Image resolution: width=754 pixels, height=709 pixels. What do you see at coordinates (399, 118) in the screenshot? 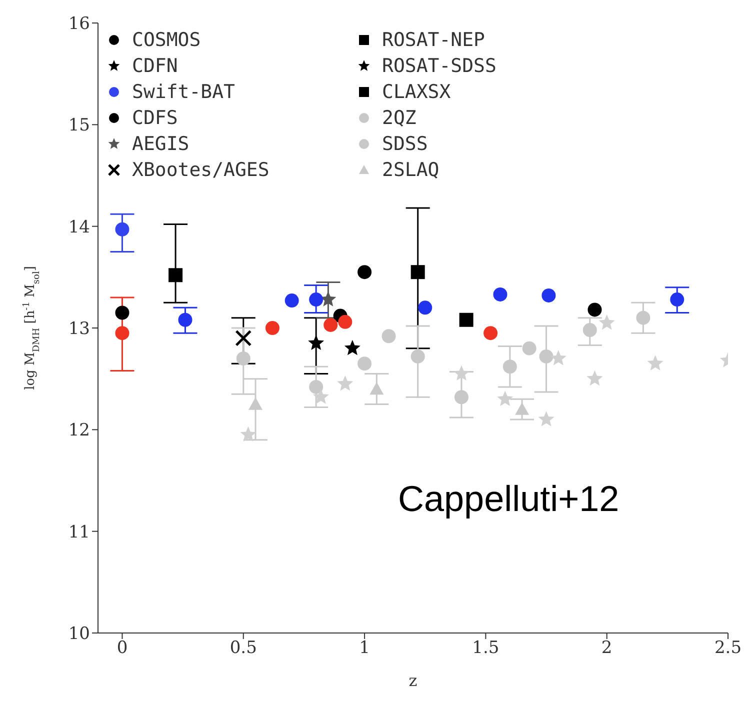
I see `legend-label: 2QZ` at bounding box center [399, 118].